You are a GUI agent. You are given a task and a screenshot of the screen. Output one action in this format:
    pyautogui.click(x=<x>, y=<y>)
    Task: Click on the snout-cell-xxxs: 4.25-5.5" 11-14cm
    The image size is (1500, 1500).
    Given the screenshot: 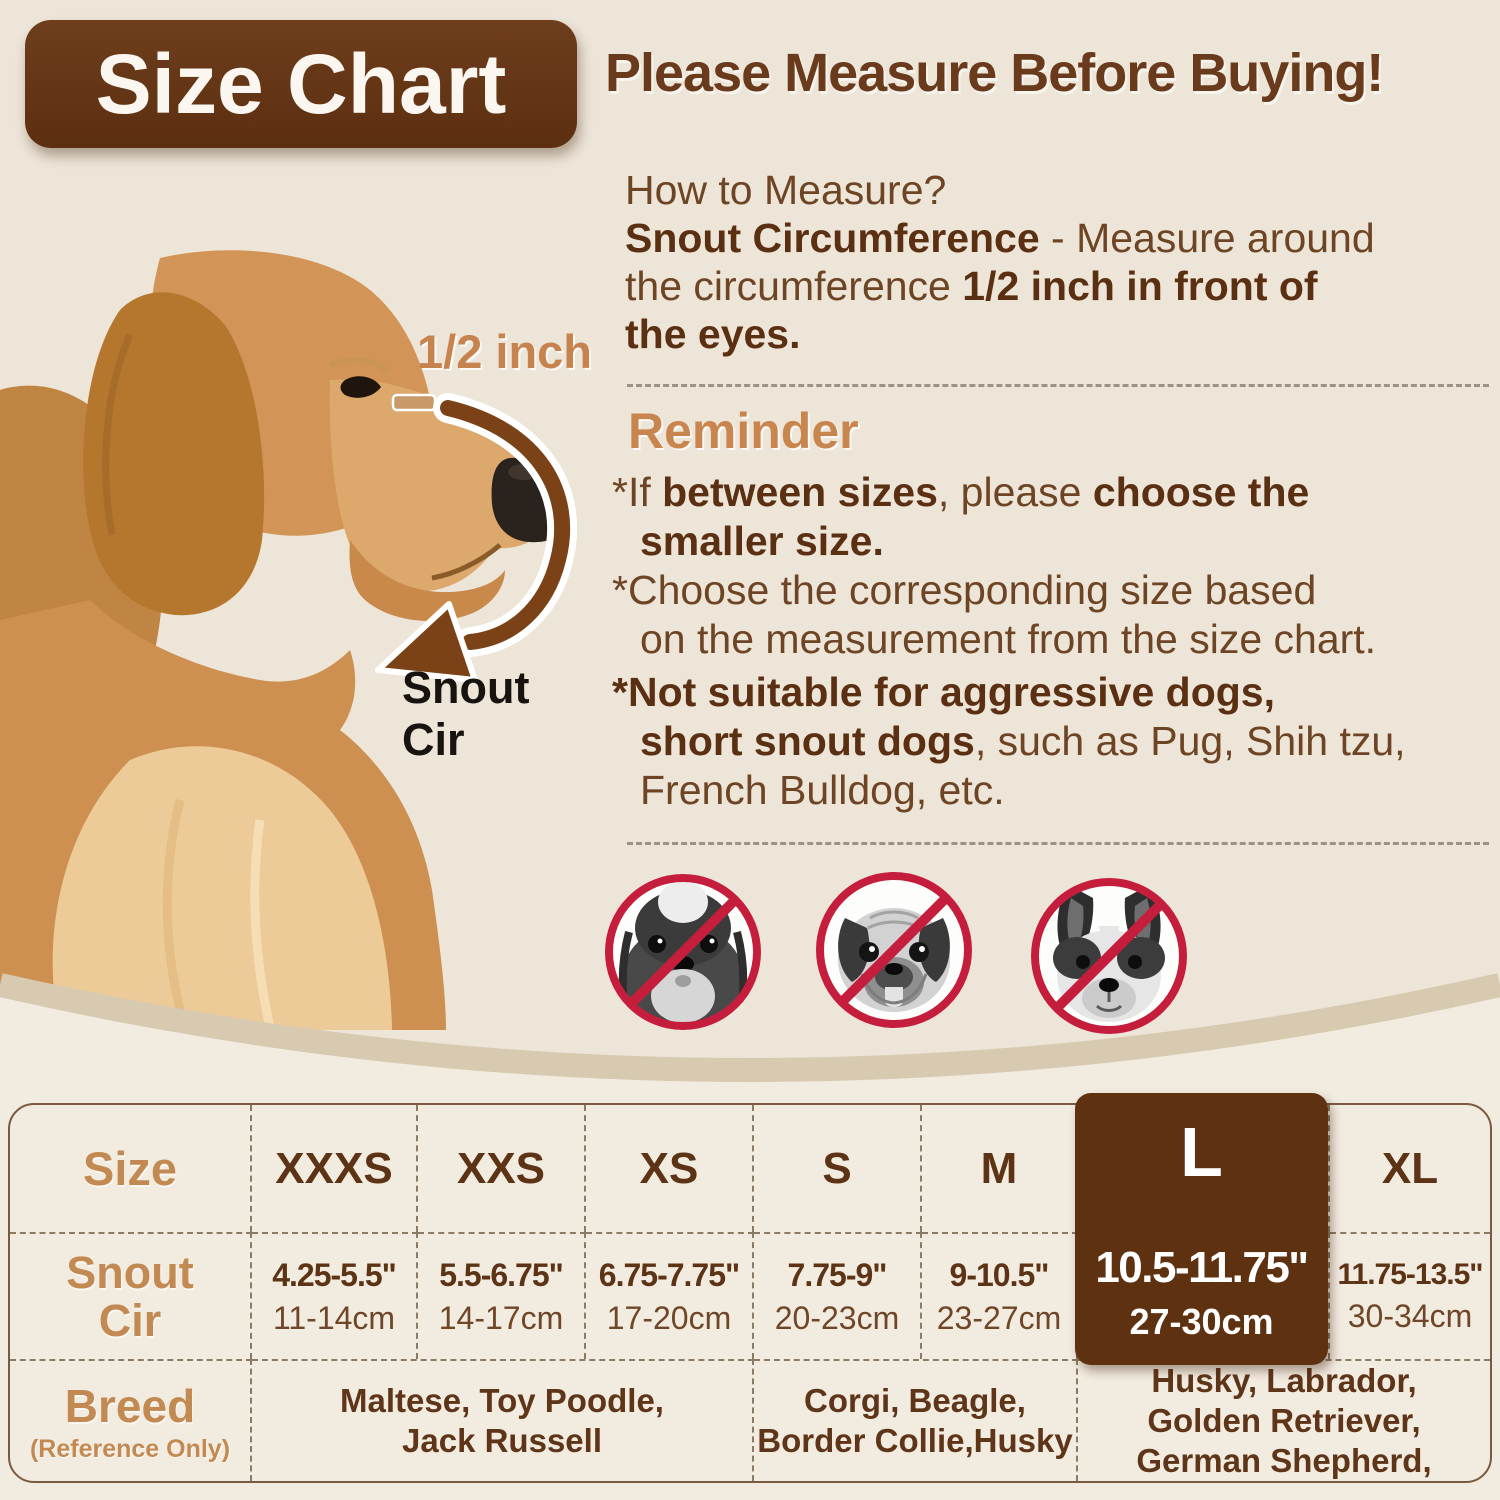 What is the action you would take?
    pyautogui.click(x=335, y=1295)
    